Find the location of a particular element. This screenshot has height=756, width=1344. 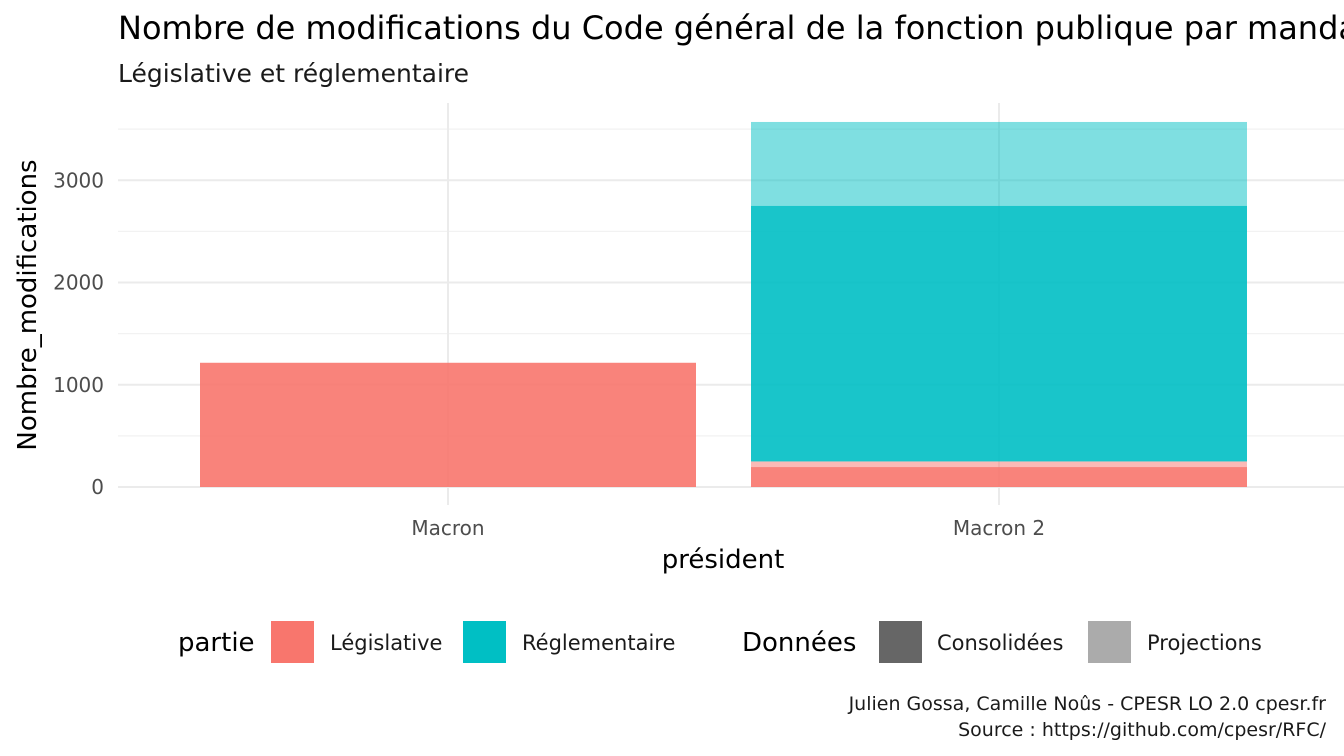

y-tick-label-1: 1000 is located at coordinates (78, 385).